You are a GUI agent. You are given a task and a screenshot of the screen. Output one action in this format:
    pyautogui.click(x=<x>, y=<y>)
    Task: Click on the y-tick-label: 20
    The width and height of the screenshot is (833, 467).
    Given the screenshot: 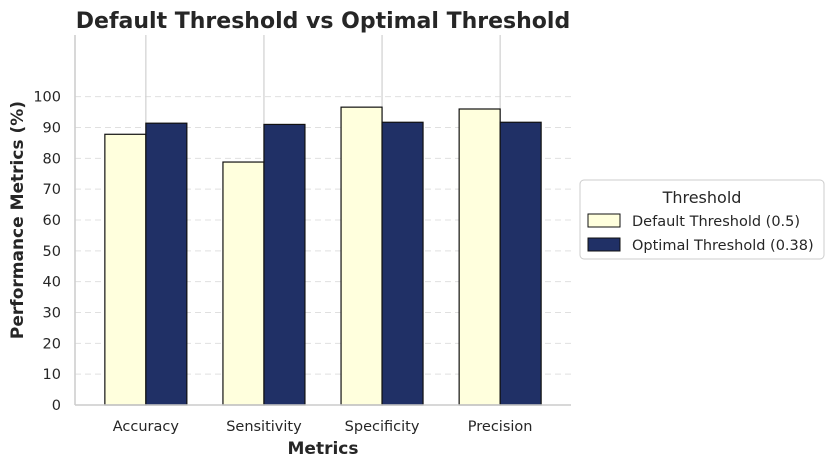 What is the action you would take?
    pyautogui.click(x=52, y=344)
    